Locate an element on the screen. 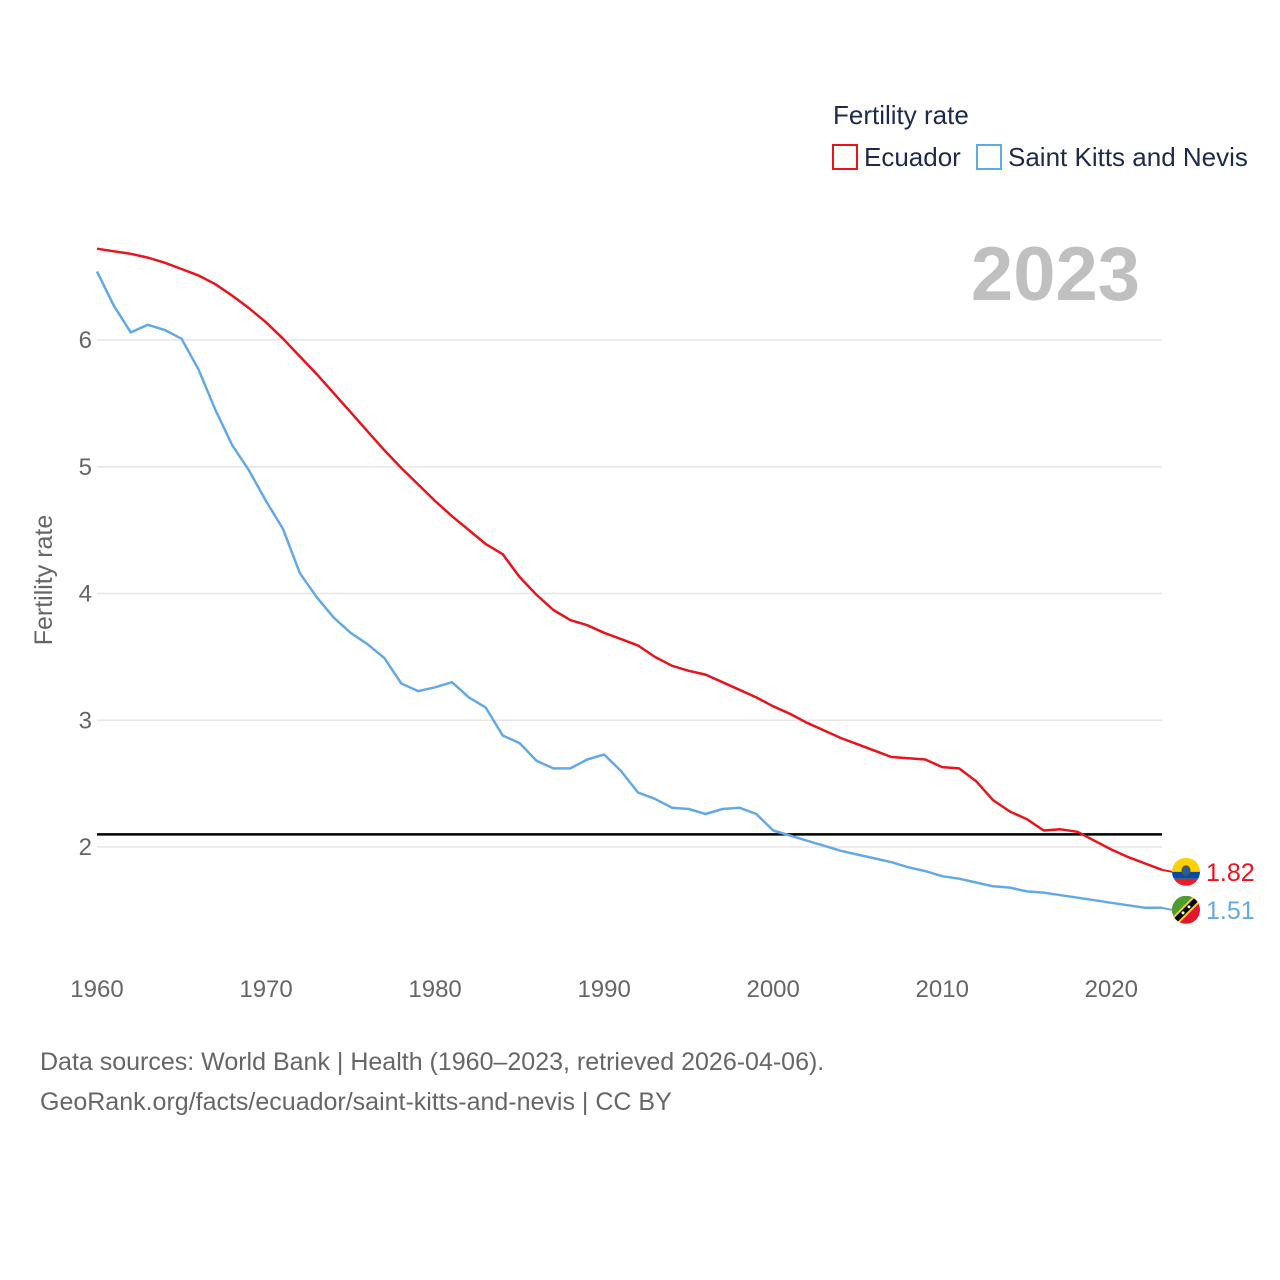 This screenshot has width=1280, height=1280. legend-swatch-ecuador is located at coordinates (845, 157).